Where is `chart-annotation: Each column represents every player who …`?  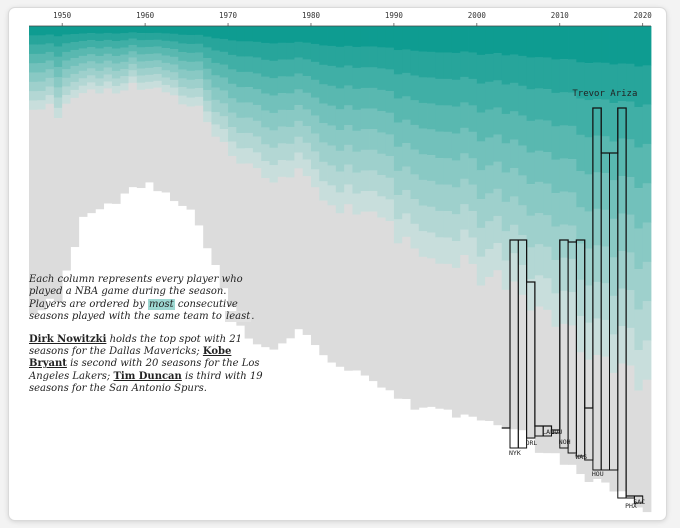 chart-annotation: Each column represents every player who … is located at coordinates (146, 340).